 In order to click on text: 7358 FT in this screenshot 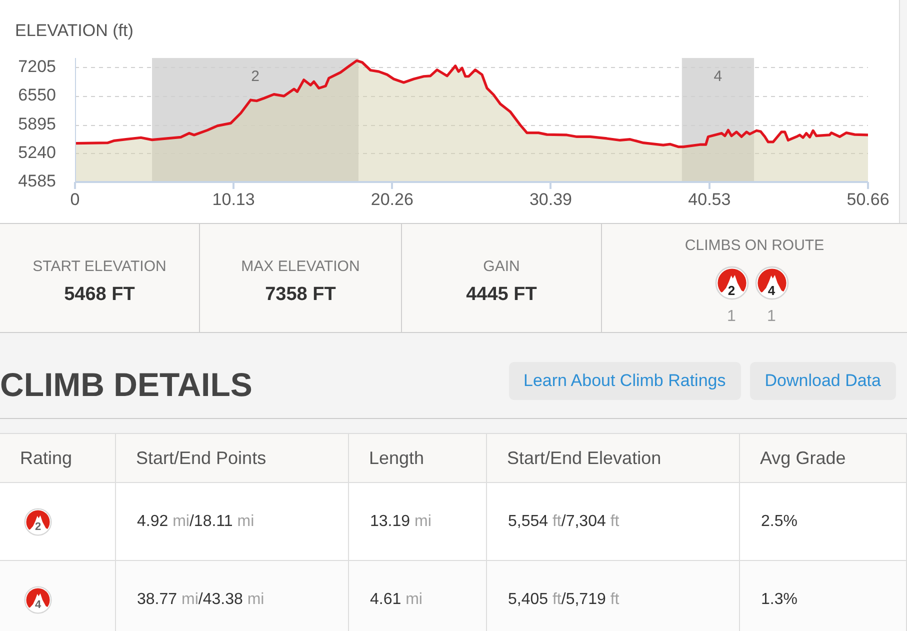, I will do `click(300, 295)`.